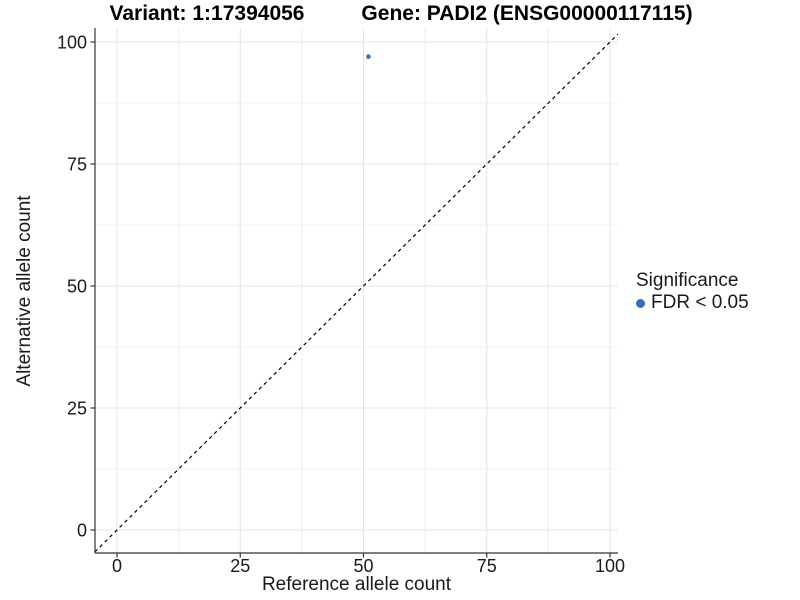 The width and height of the screenshot is (800, 600). I want to click on plot-title-variant: Variant: 1:17394056, so click(207, 13).